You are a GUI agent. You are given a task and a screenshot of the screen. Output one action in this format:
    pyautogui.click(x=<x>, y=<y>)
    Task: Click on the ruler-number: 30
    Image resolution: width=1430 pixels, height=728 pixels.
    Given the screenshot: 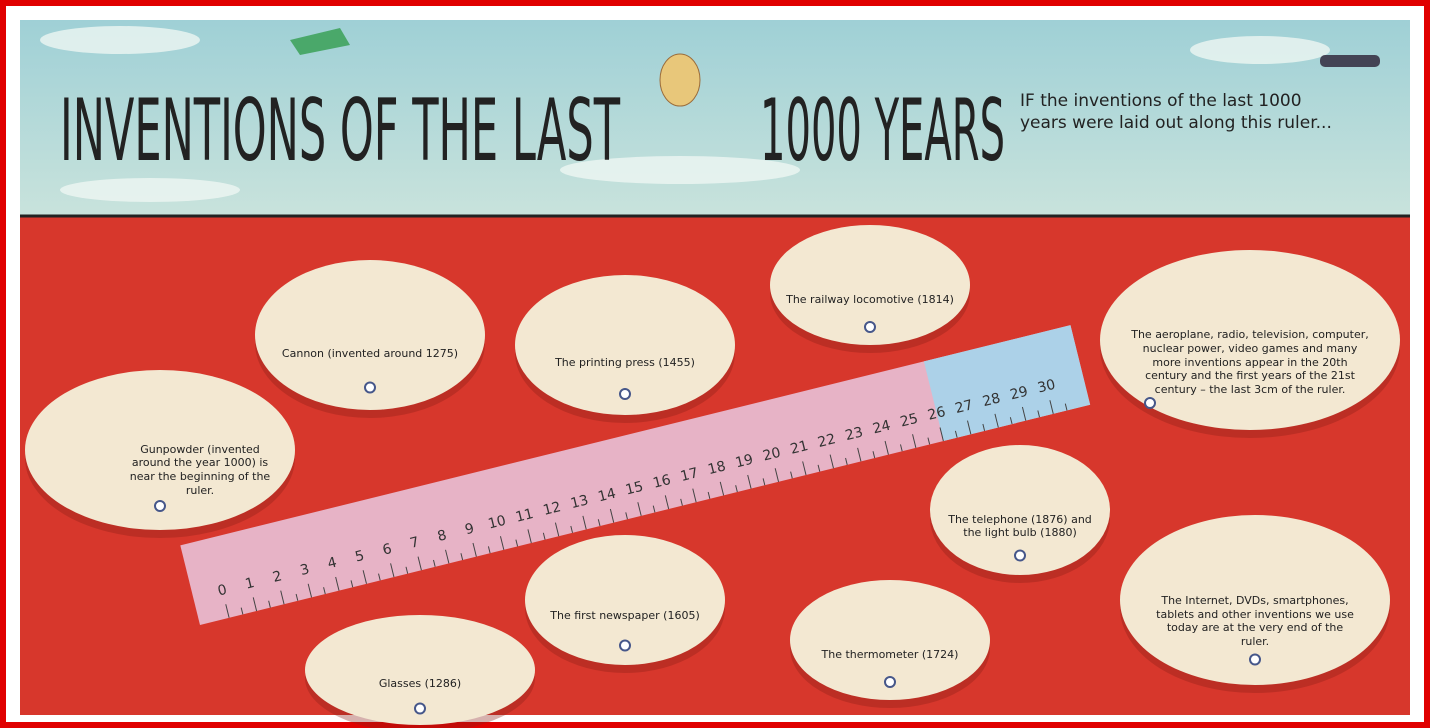 What is the action you would take?
    pyautogui.click(x=1046, y=387)
    